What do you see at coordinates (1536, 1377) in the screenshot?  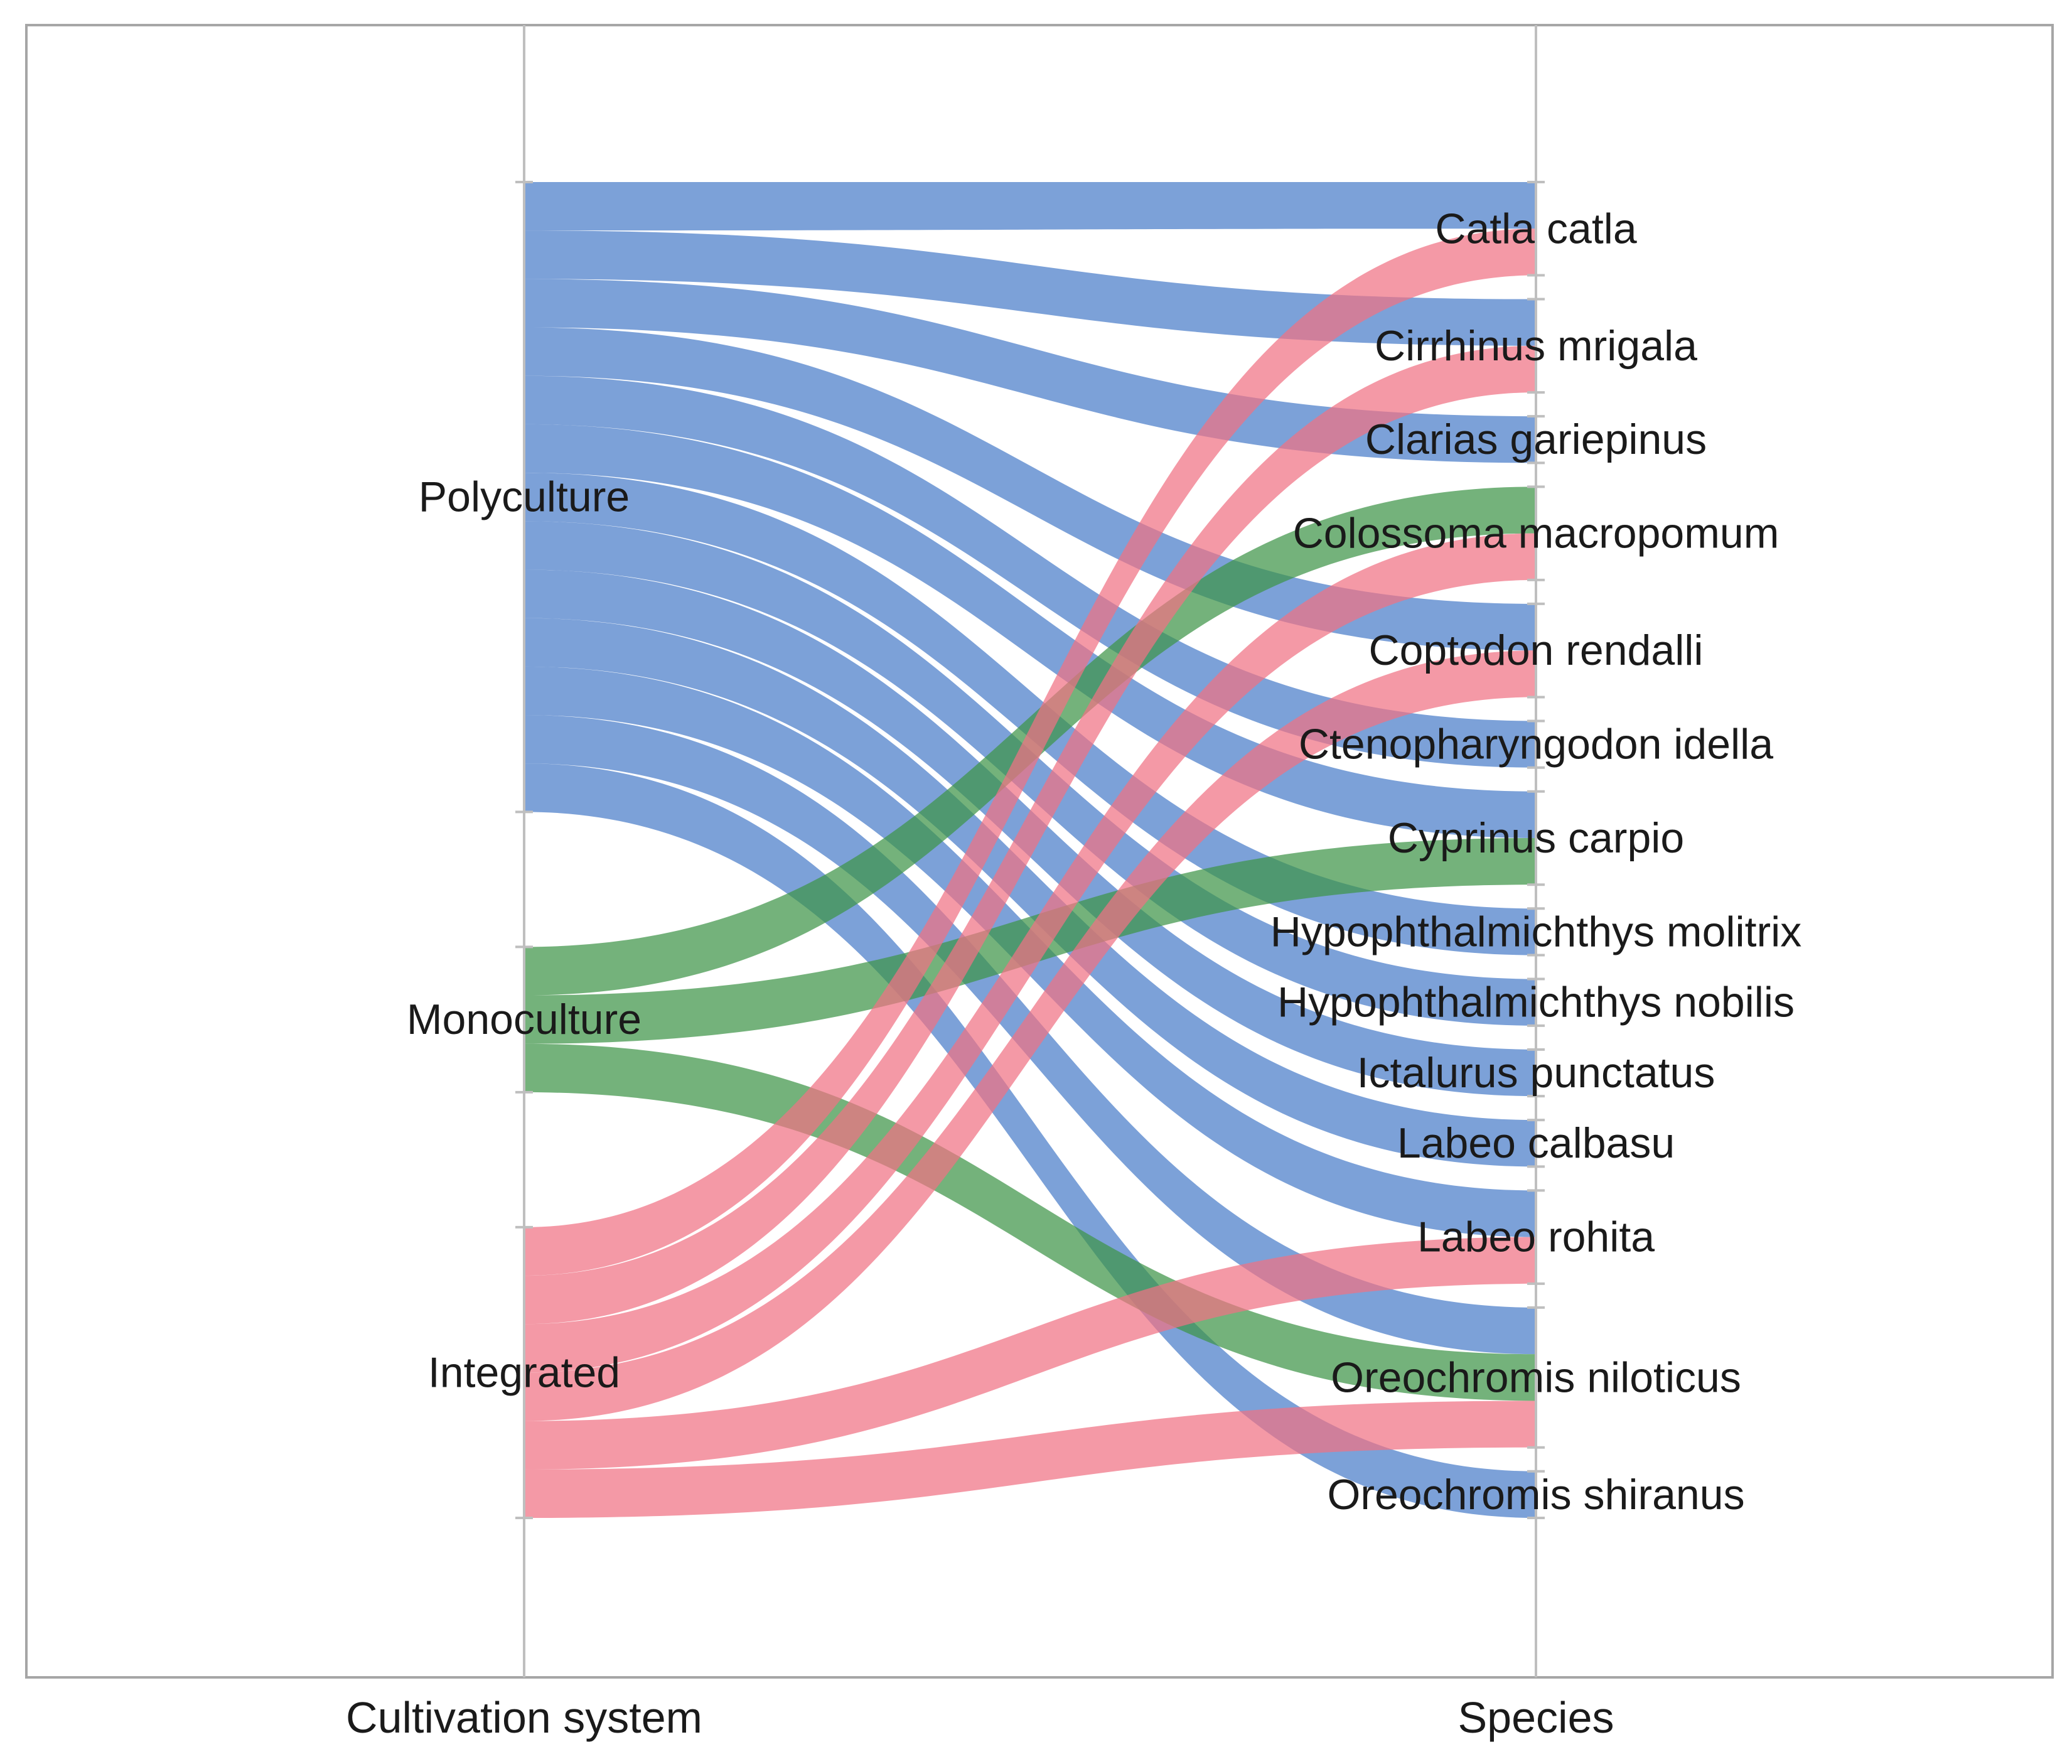 I see `species-label-oreochromis-niloticus: Oreochromis niloticus` at bounding box center [1536, 1377].